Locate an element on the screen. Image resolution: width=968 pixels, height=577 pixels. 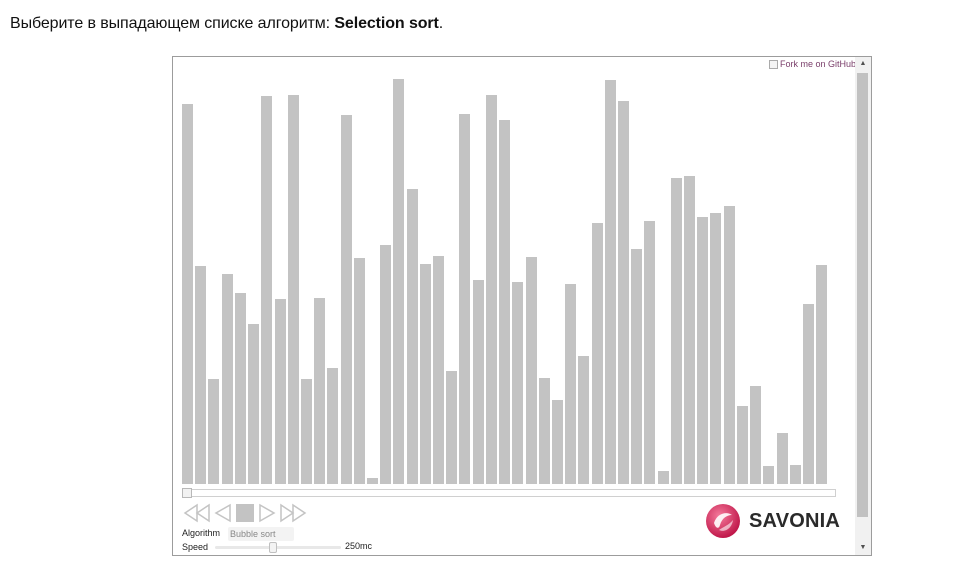
step-progress-knob is located at coordinates (187, 493).